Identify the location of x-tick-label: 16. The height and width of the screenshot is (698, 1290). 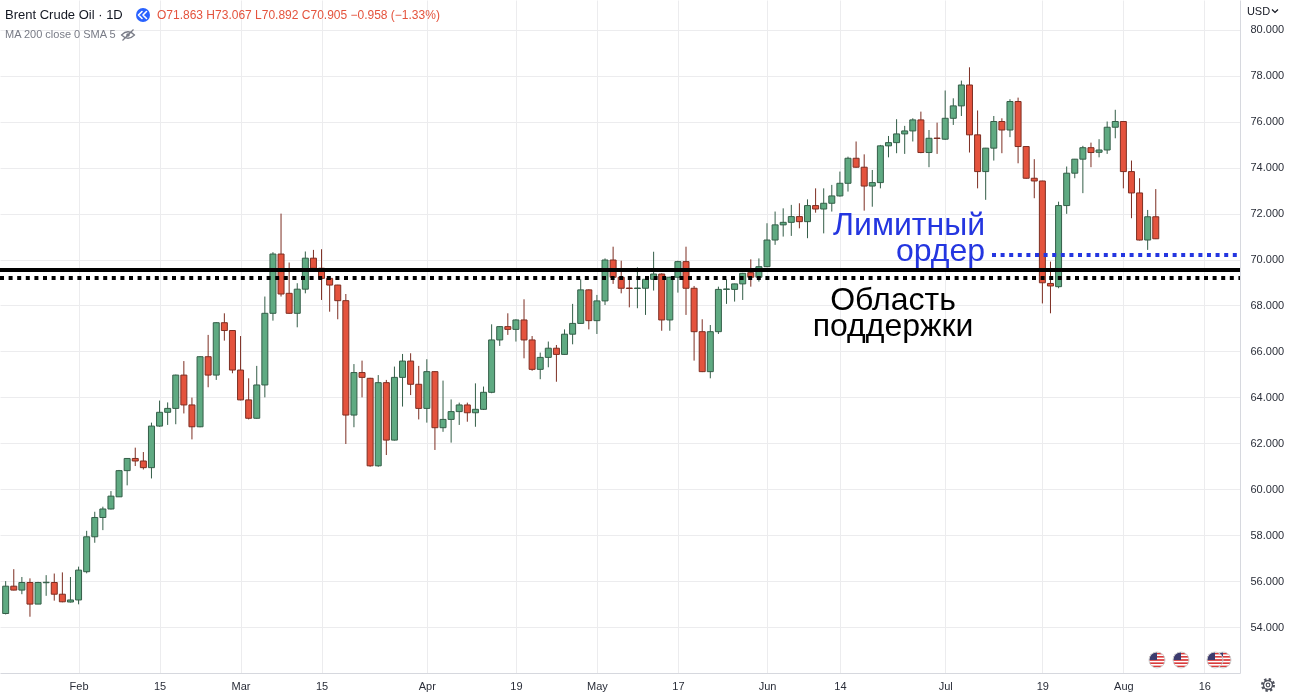
(1204, 685).